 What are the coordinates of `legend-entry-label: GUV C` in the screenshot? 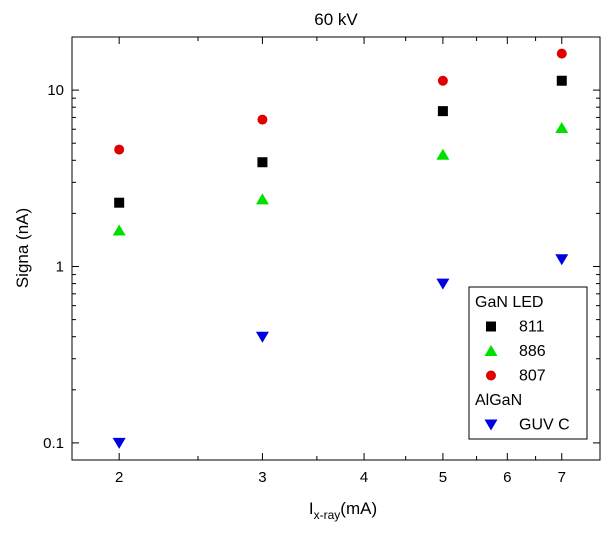 It's located at (544, 425).